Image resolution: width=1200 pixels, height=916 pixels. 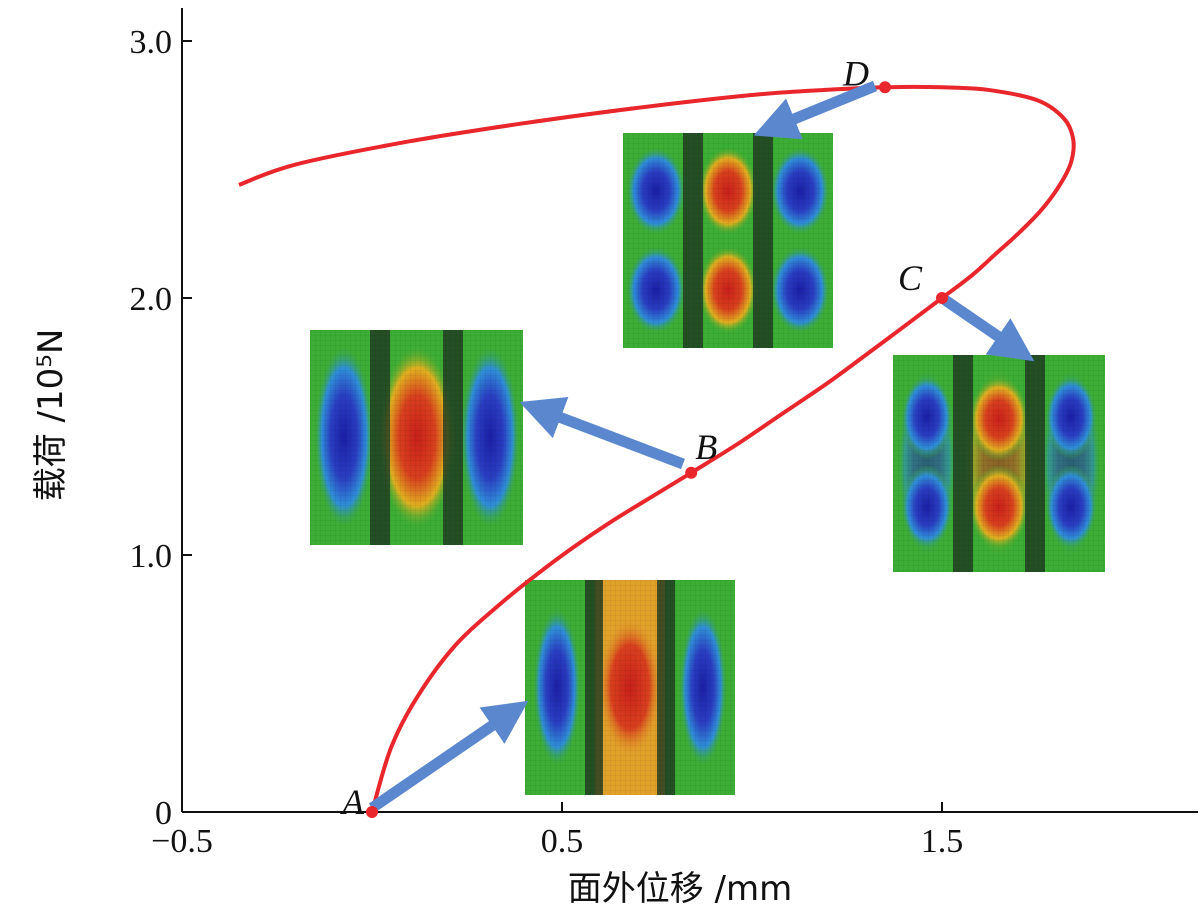 I want to click on y-tick-label: 1.0, so click(x=151, y=556).